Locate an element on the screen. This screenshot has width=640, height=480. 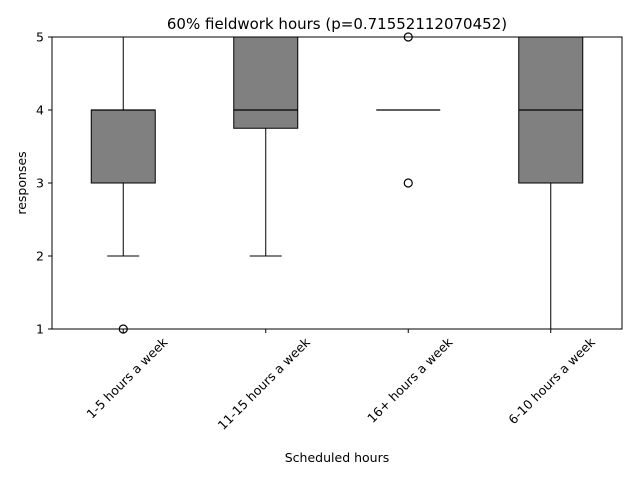
y-tick-label: 5 is located at coordinates (40, 37).